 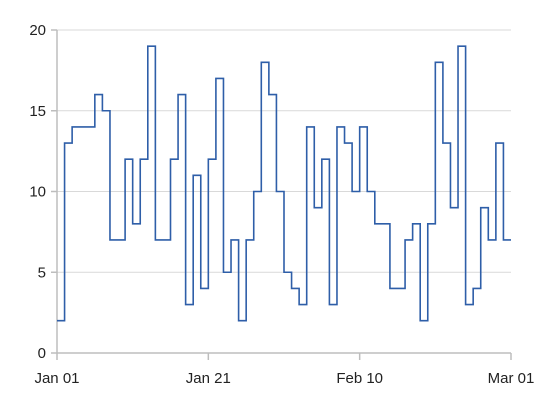 I want to click on x-tick-label: Jan 21, so click(x=208, y=378).